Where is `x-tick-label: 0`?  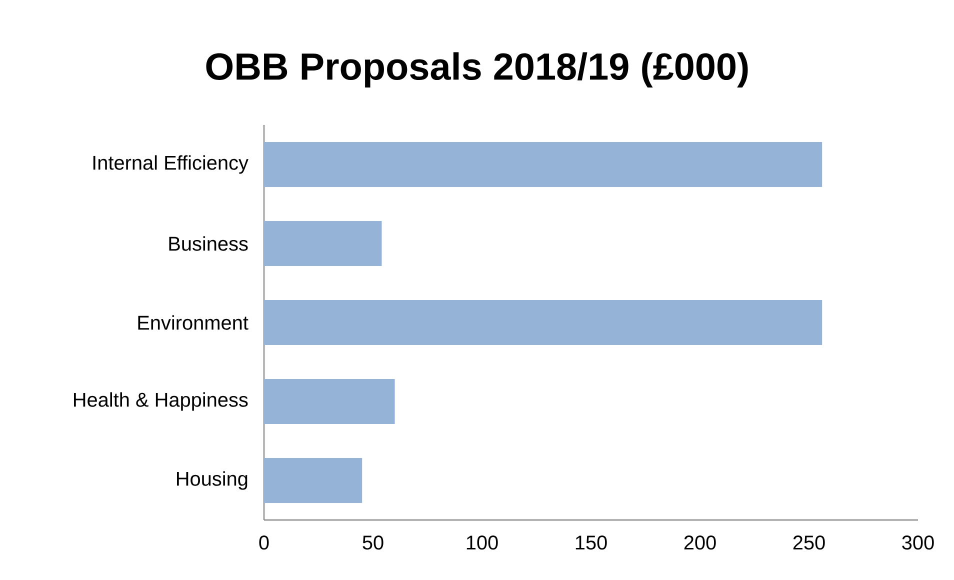 x-tick-label: 0 is located at coordinates (264, 543).